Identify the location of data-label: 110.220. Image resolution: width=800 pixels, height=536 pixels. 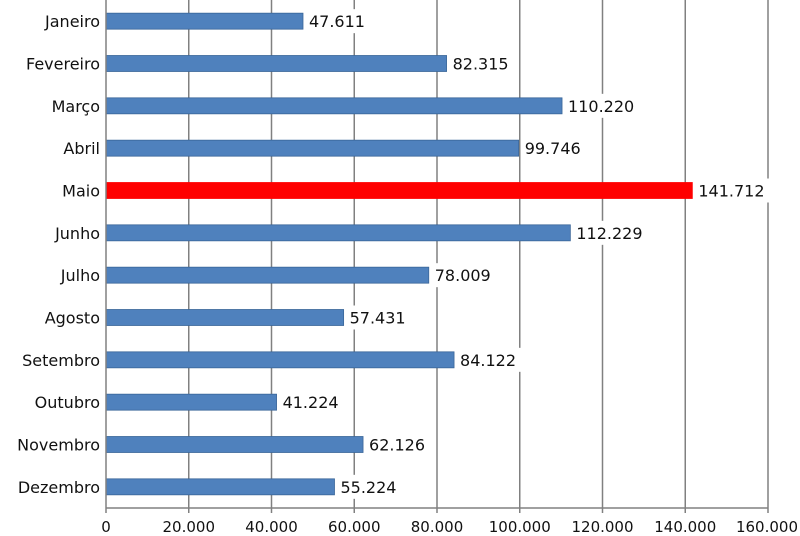
(601, 106).